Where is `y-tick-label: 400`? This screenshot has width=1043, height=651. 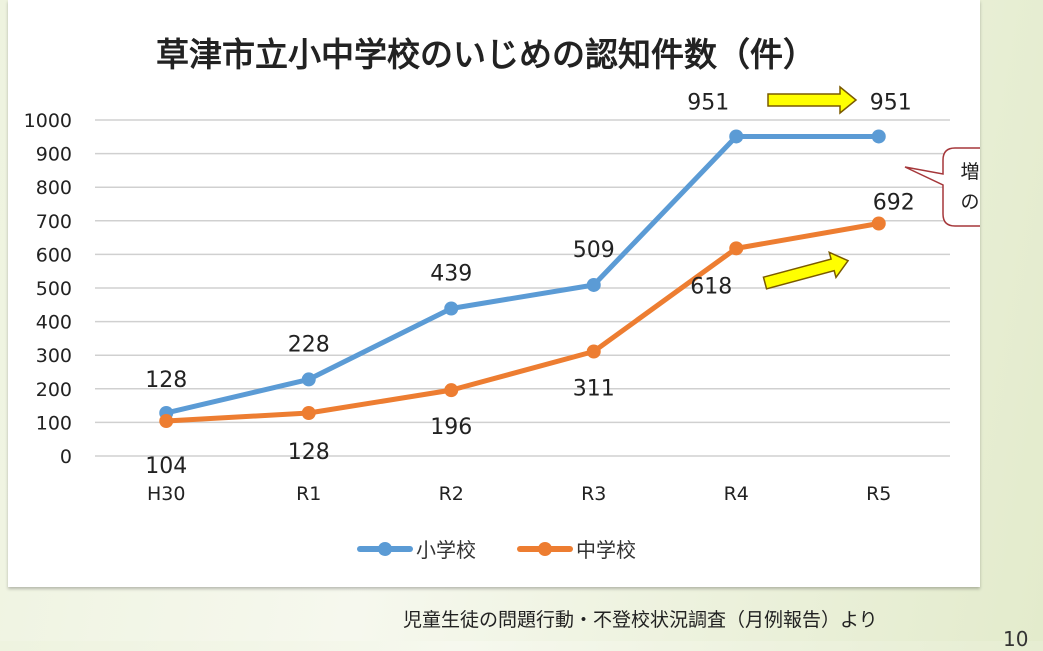
y-tick-label: 400 is located at coordinates (54, 323).